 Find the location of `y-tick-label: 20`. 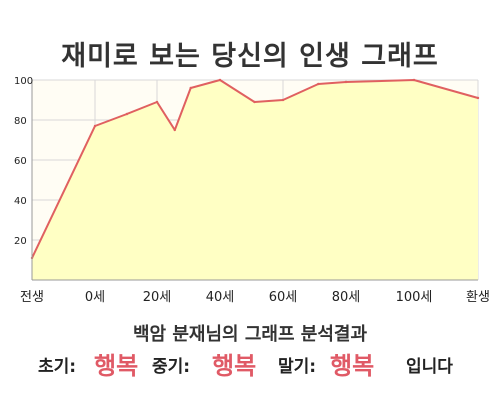

y-tick-label: 20 is located at coordinates (20, 241).